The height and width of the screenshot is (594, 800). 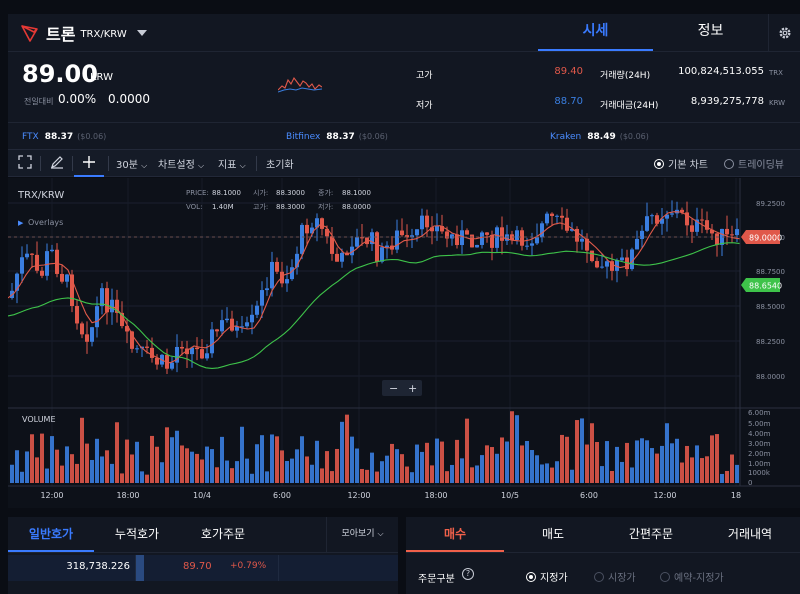 I want to click on orderbook-row: 318,738.226 89.70 +0.79%, so click(x=203, y=568).